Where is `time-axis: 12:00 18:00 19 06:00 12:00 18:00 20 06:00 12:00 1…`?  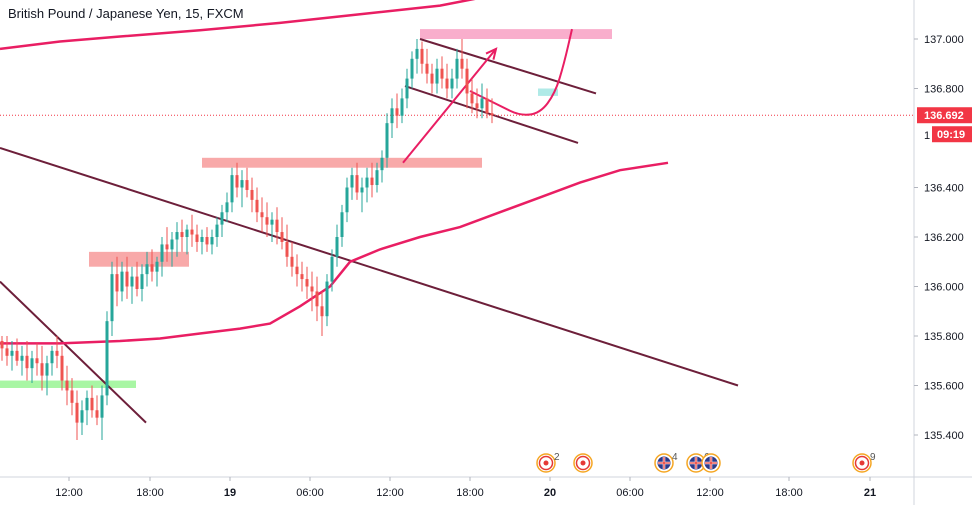
time-axis: 12:00 18:00 19 06:00 12:00 18:00 20 06:00 12:00 1… is located at coordinates (486, 487).